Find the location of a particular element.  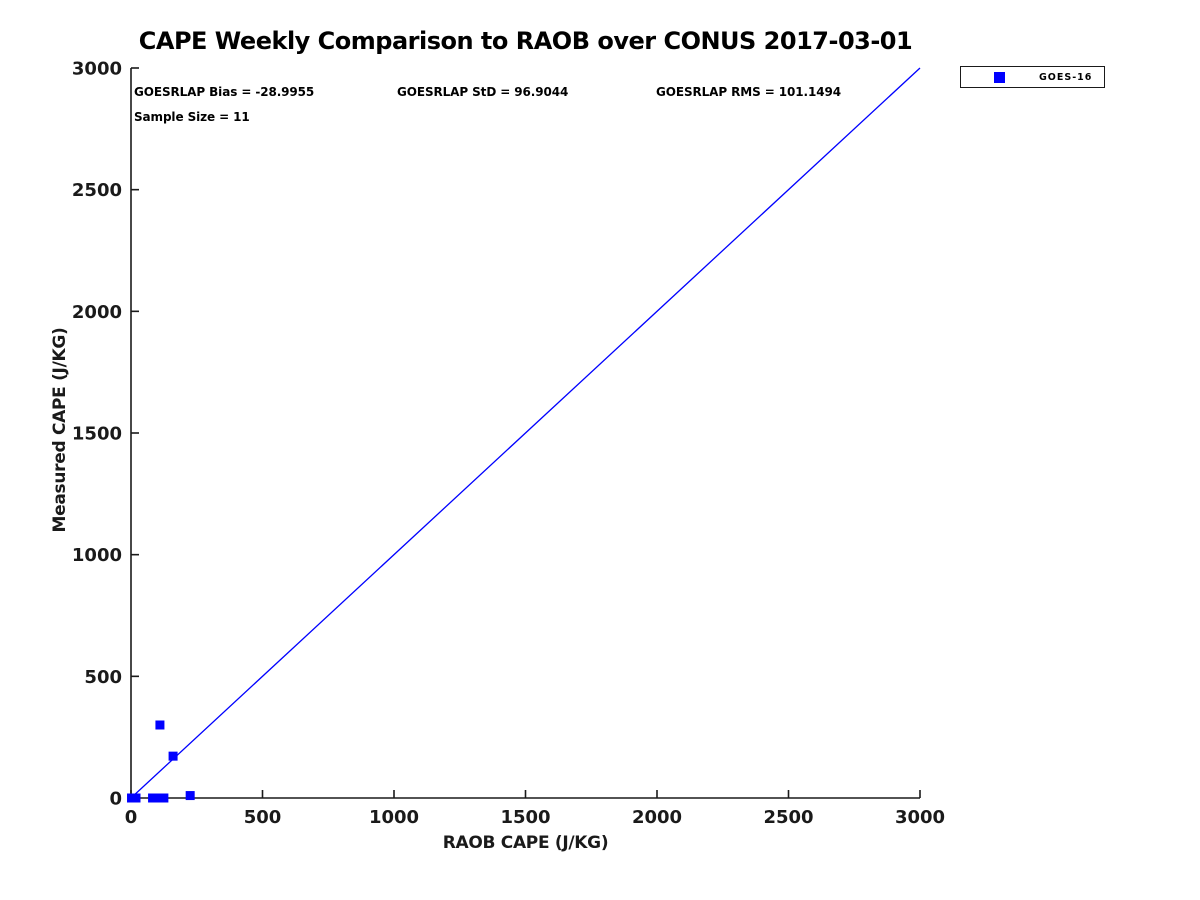

x-tick-label: 2500 is located at coordinates (788, 817).